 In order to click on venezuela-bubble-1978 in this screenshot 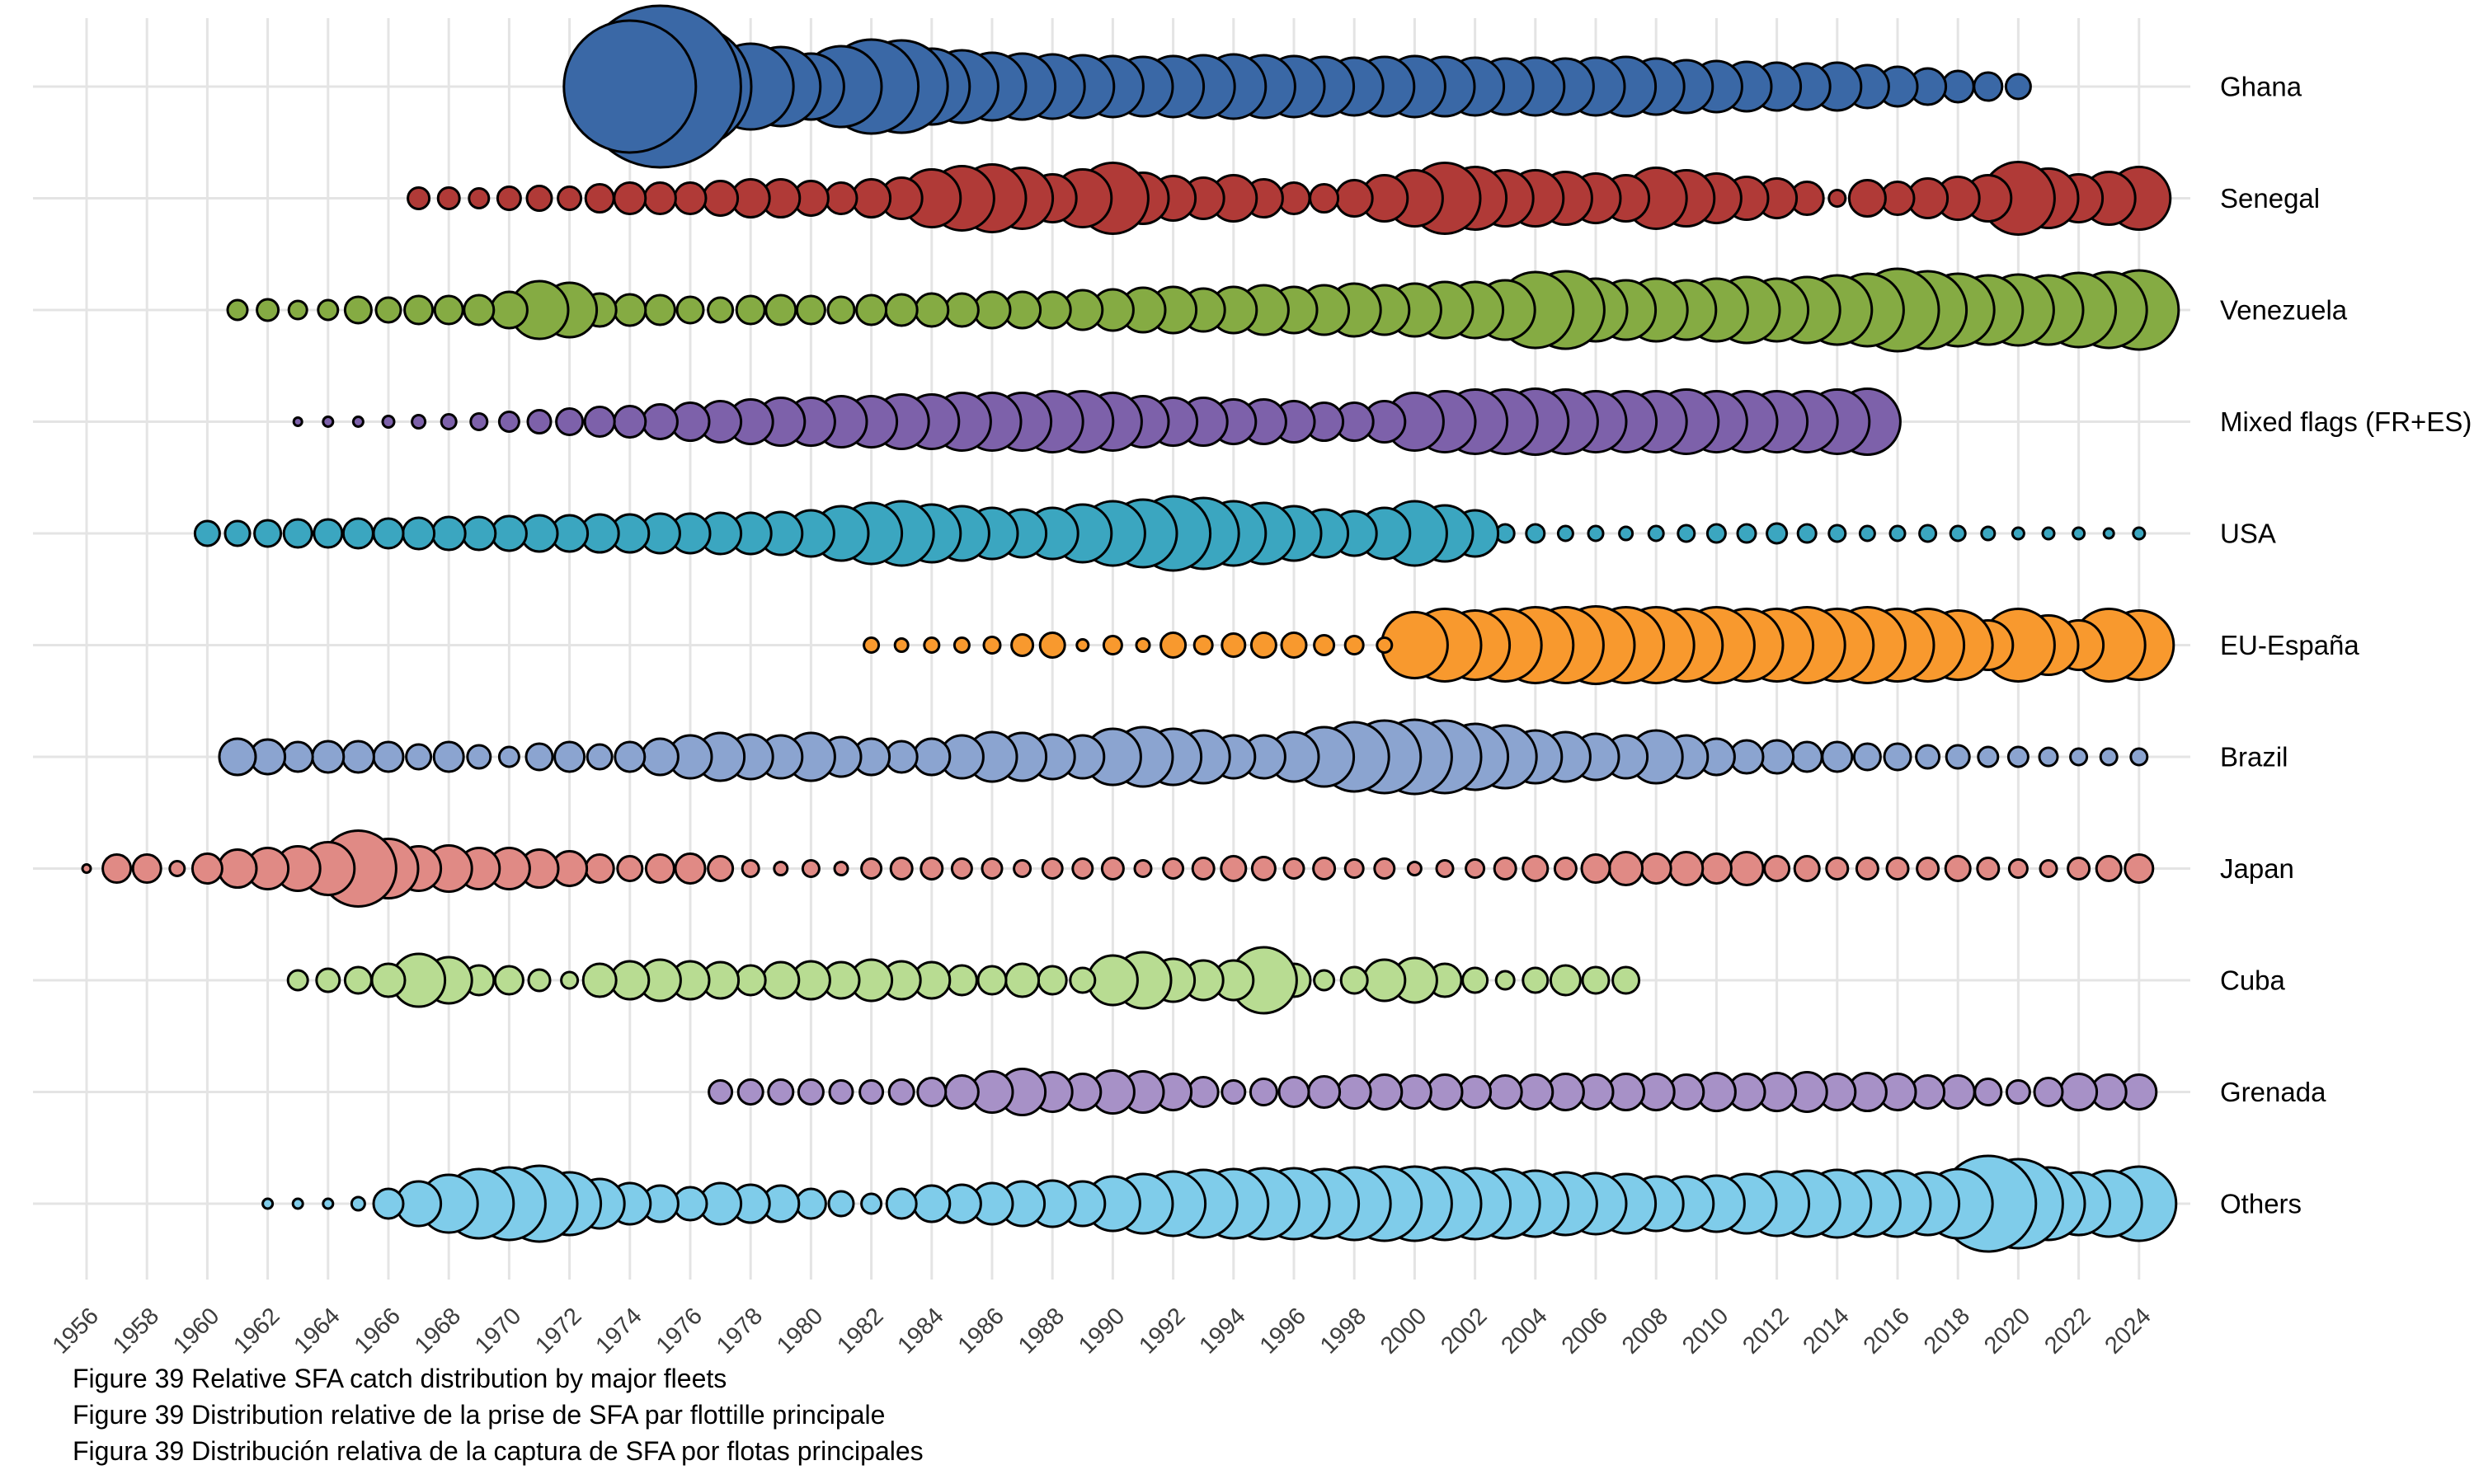, I will do `click(750, 310)`.